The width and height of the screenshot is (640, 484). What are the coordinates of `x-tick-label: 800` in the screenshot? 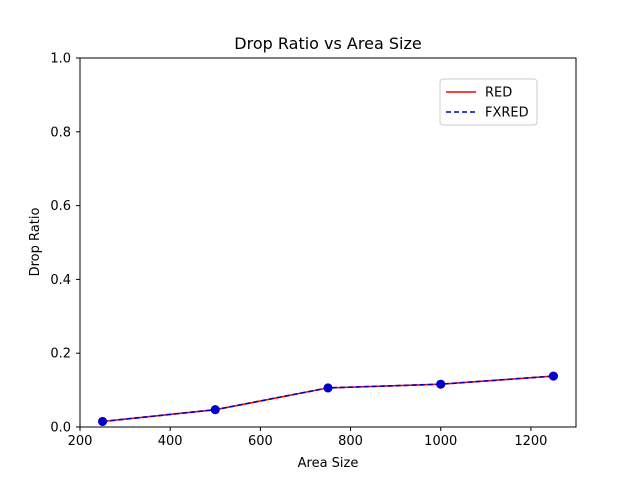 It's located at (350, 441).